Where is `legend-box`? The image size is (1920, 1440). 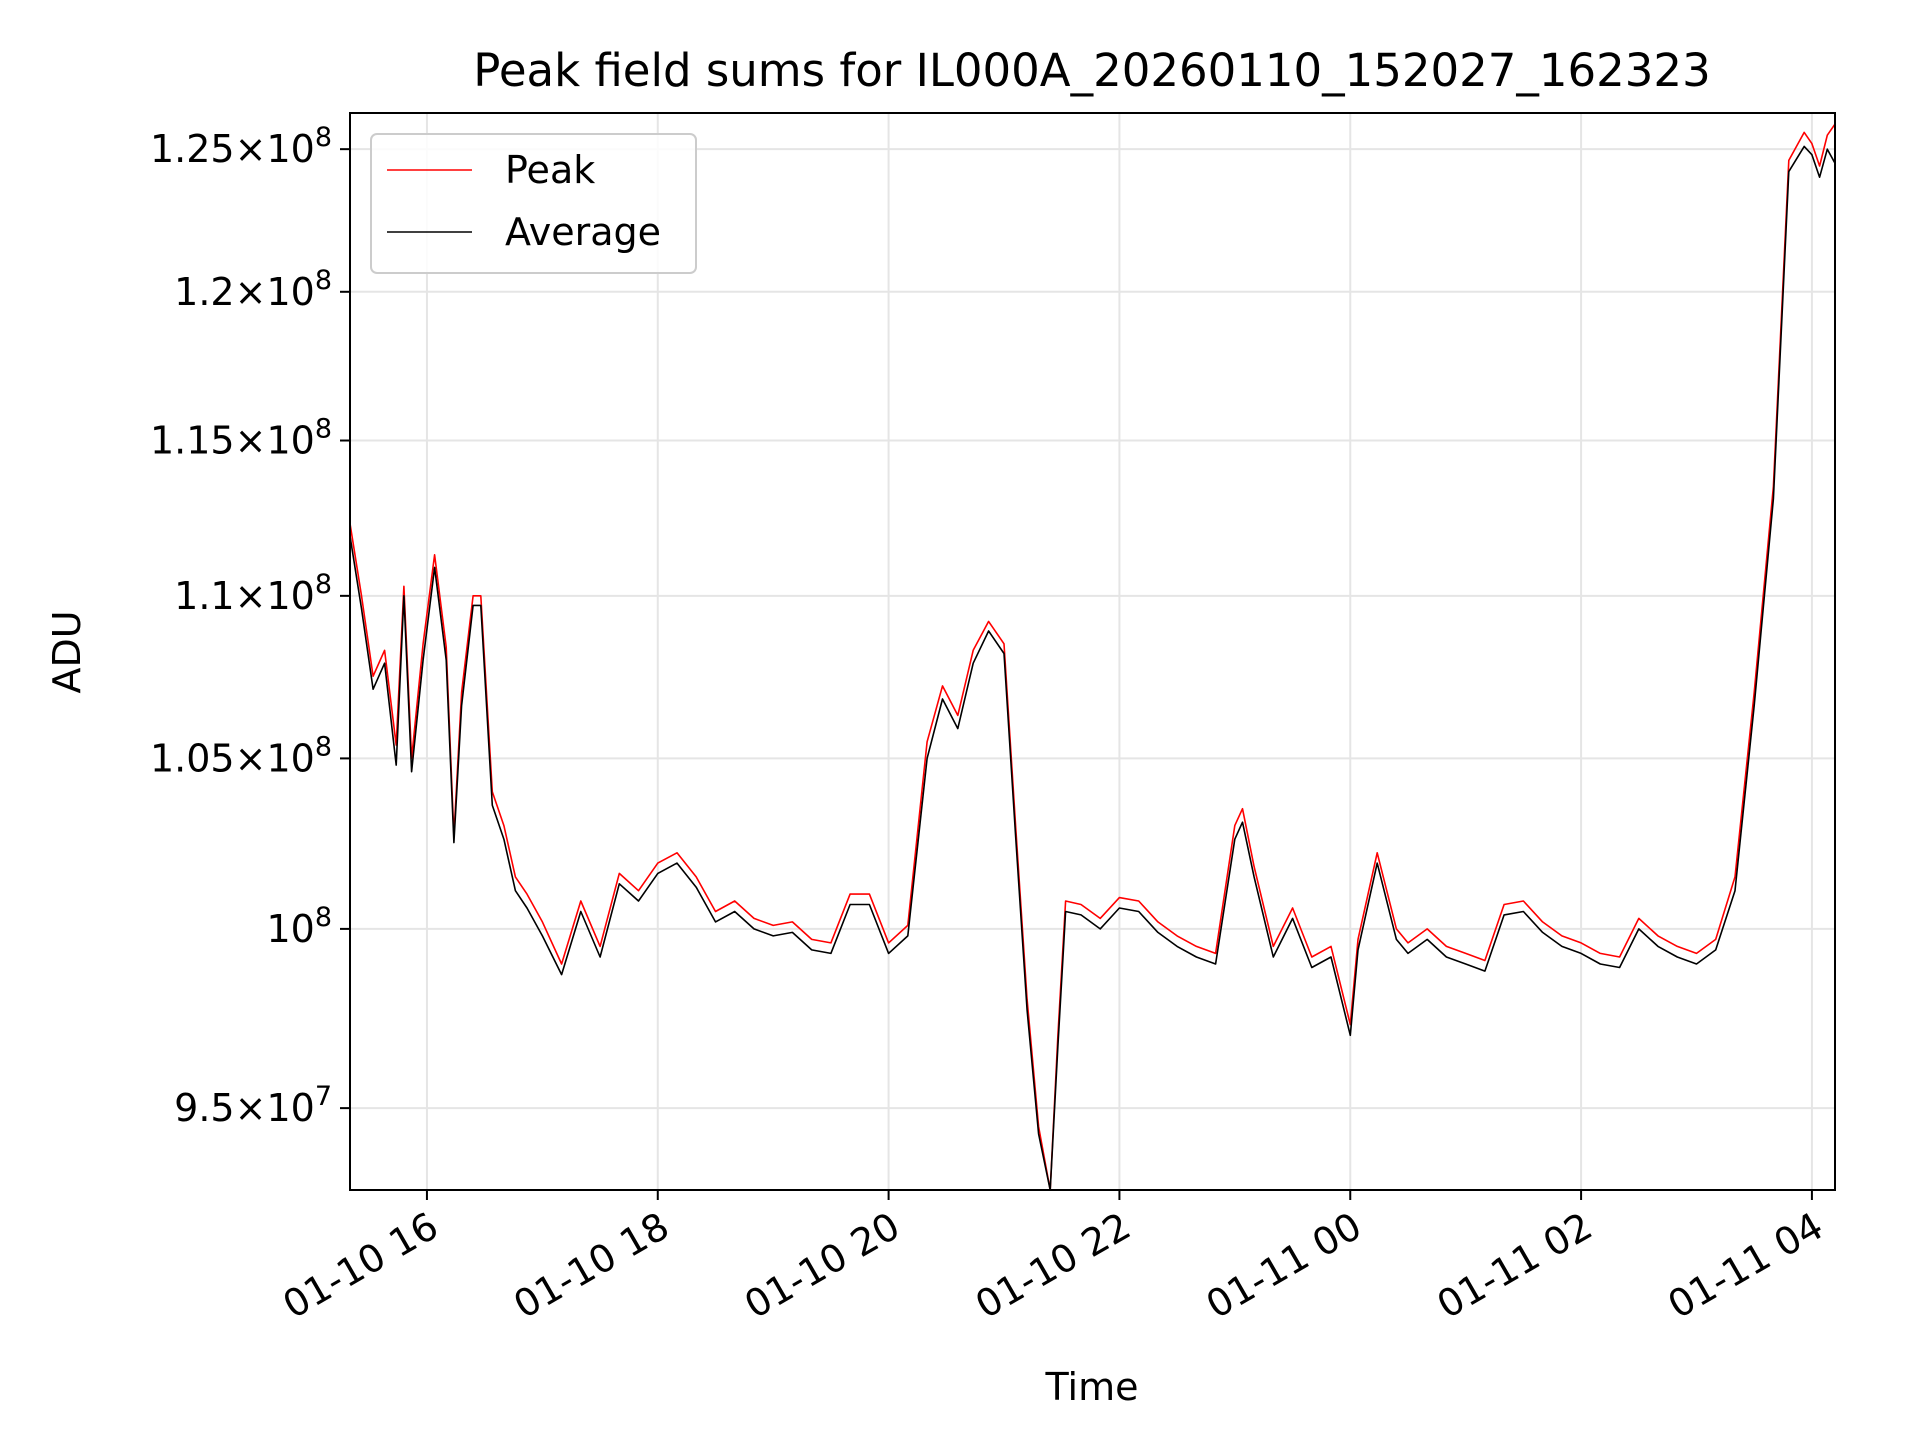 legend-box is located at coordinates (533, 203).